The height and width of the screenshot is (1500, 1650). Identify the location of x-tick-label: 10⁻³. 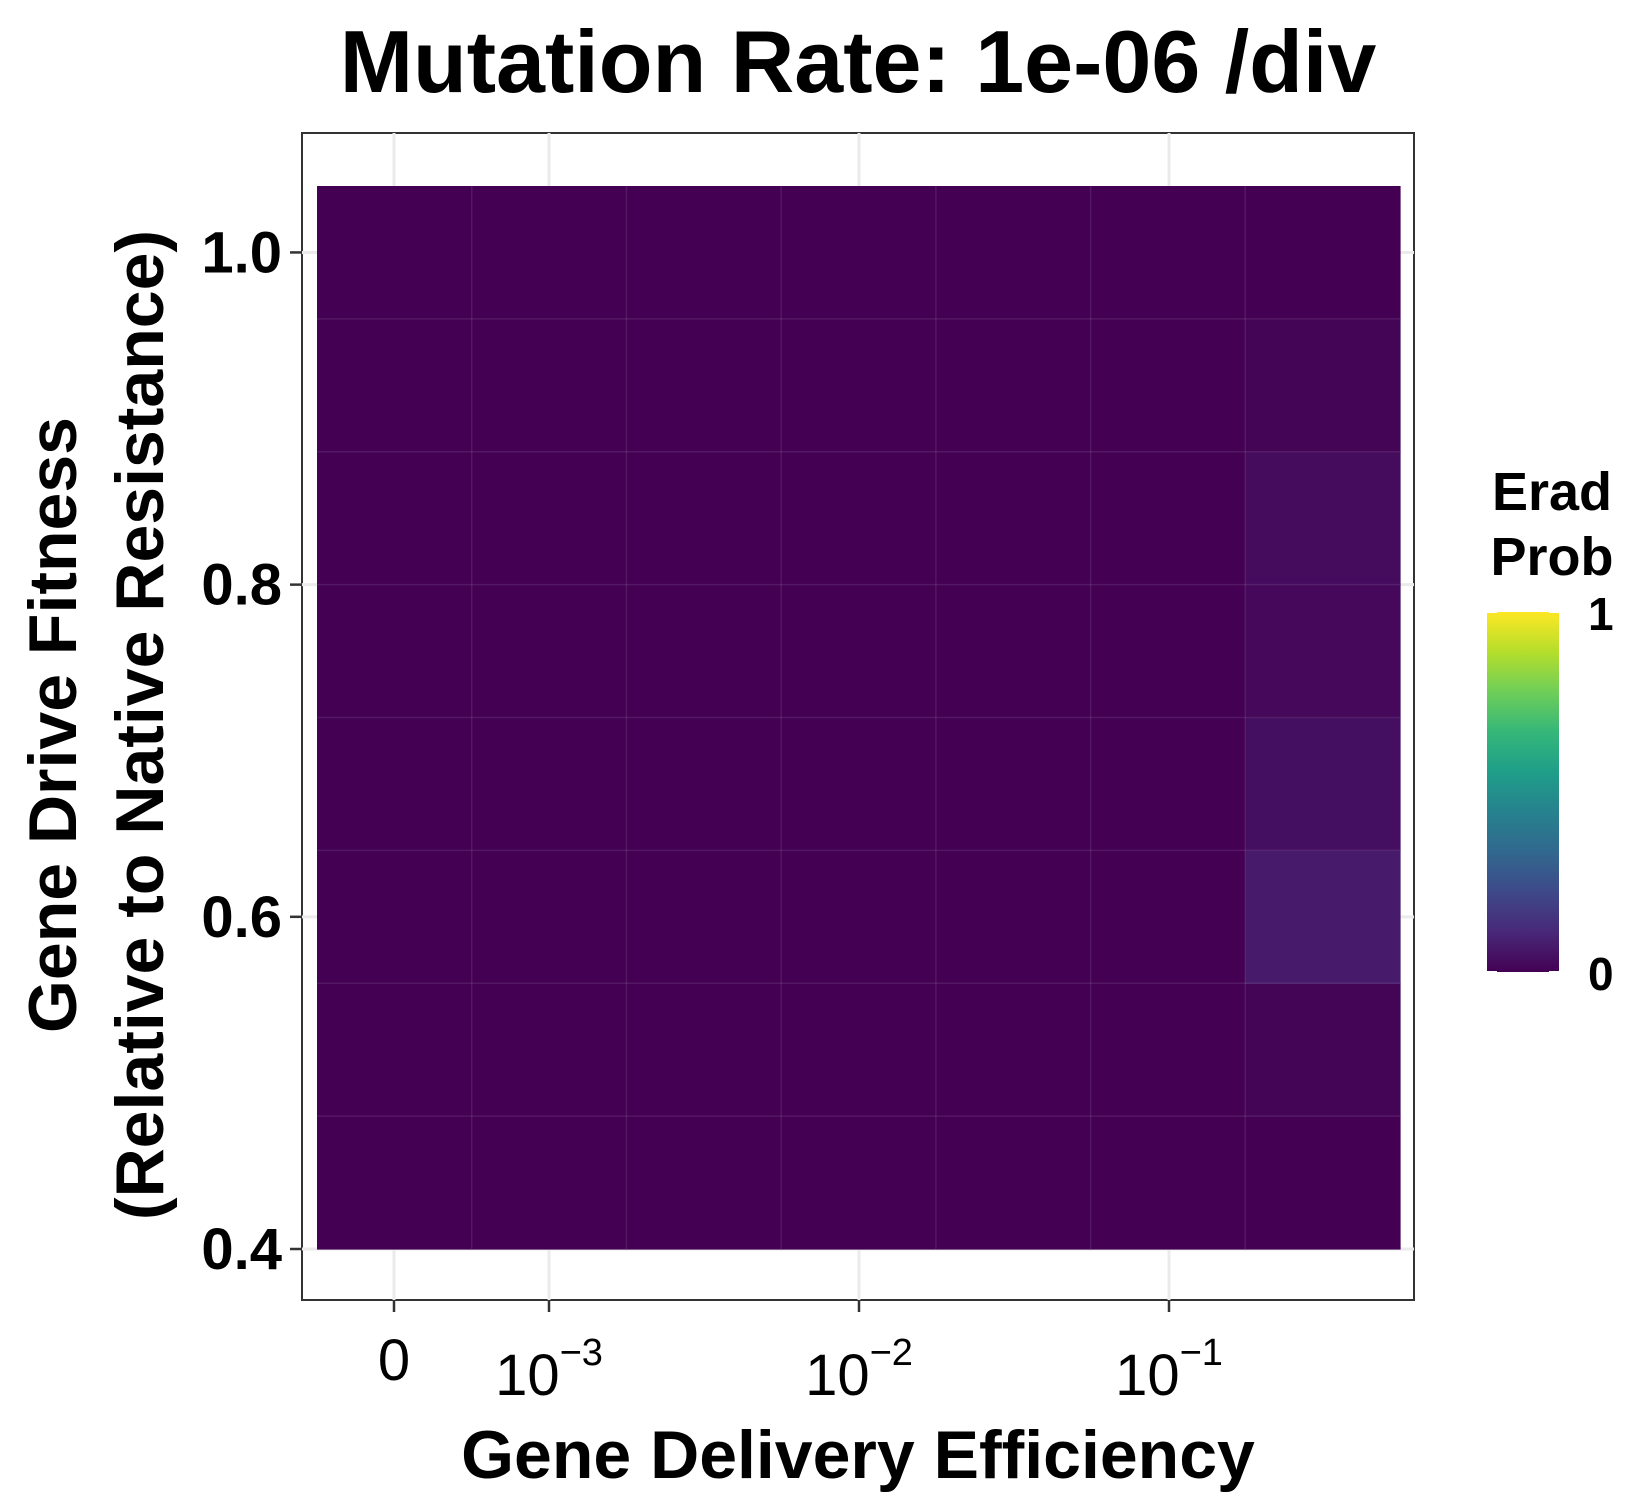
(549, 1370).